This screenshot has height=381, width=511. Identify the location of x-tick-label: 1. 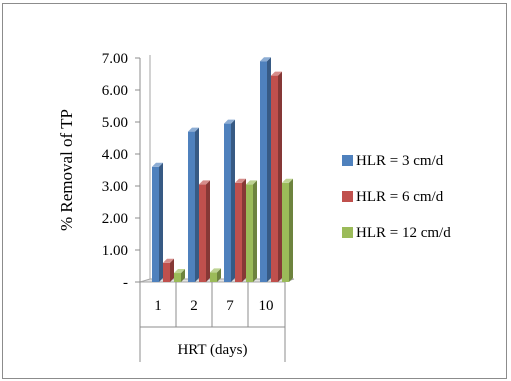
(158, 306).